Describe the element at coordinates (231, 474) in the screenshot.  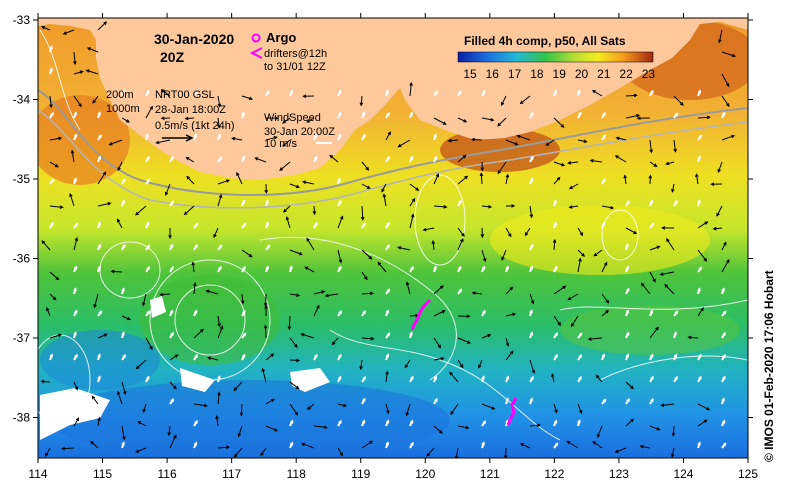
I see `x-tick-label: 117` at that location.